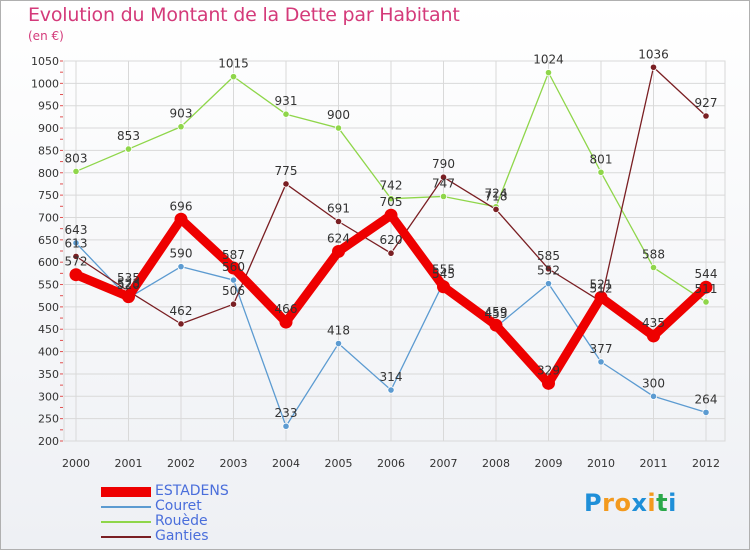 The width and height of the screenshot is (750, 550). I want to click on y-tick-label: 650, so click(48, 240).